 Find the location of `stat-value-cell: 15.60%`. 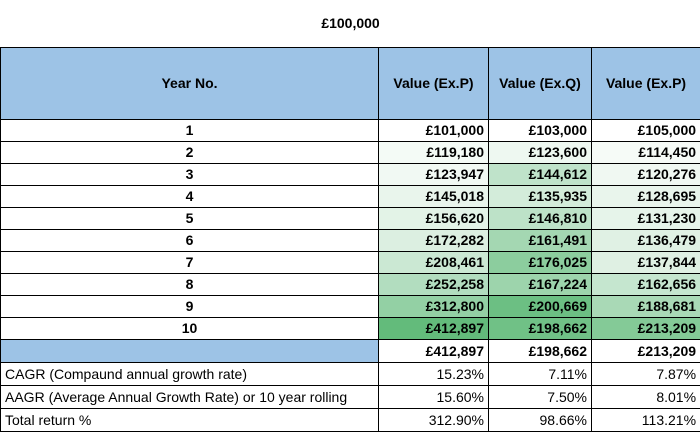

stat-value-cell: 15.60% is located at coordinates (434, 396).